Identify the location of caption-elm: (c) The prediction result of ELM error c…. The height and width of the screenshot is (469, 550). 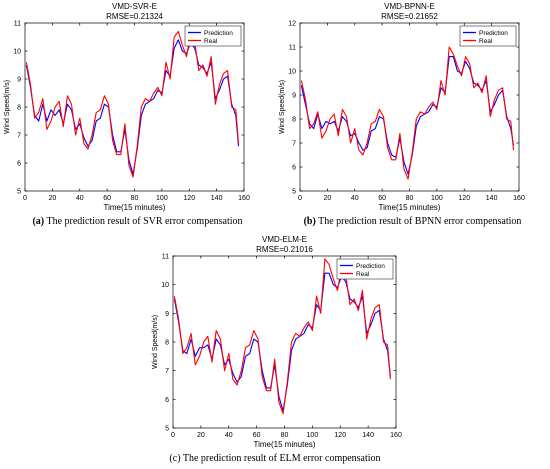
(275, 458).